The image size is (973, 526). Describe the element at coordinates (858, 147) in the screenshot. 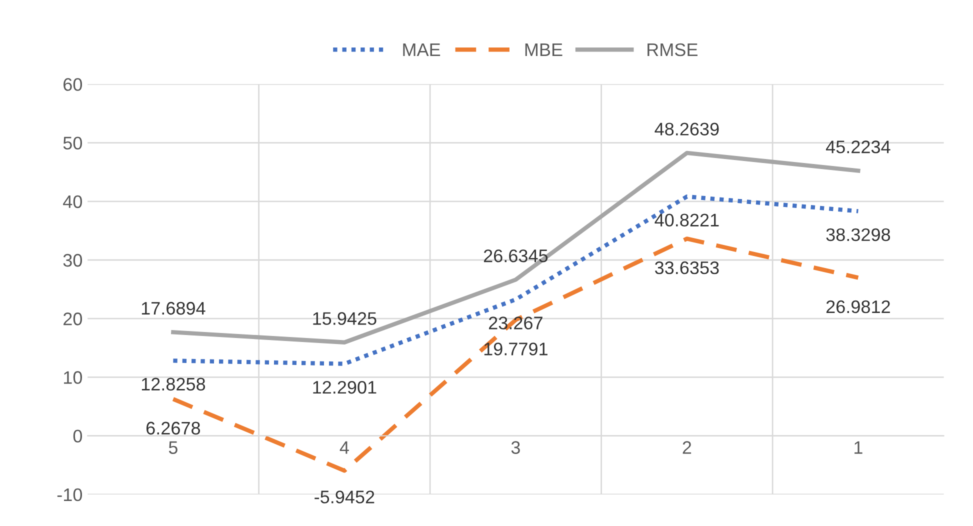

I see `data-label: 45.2234` at that location.